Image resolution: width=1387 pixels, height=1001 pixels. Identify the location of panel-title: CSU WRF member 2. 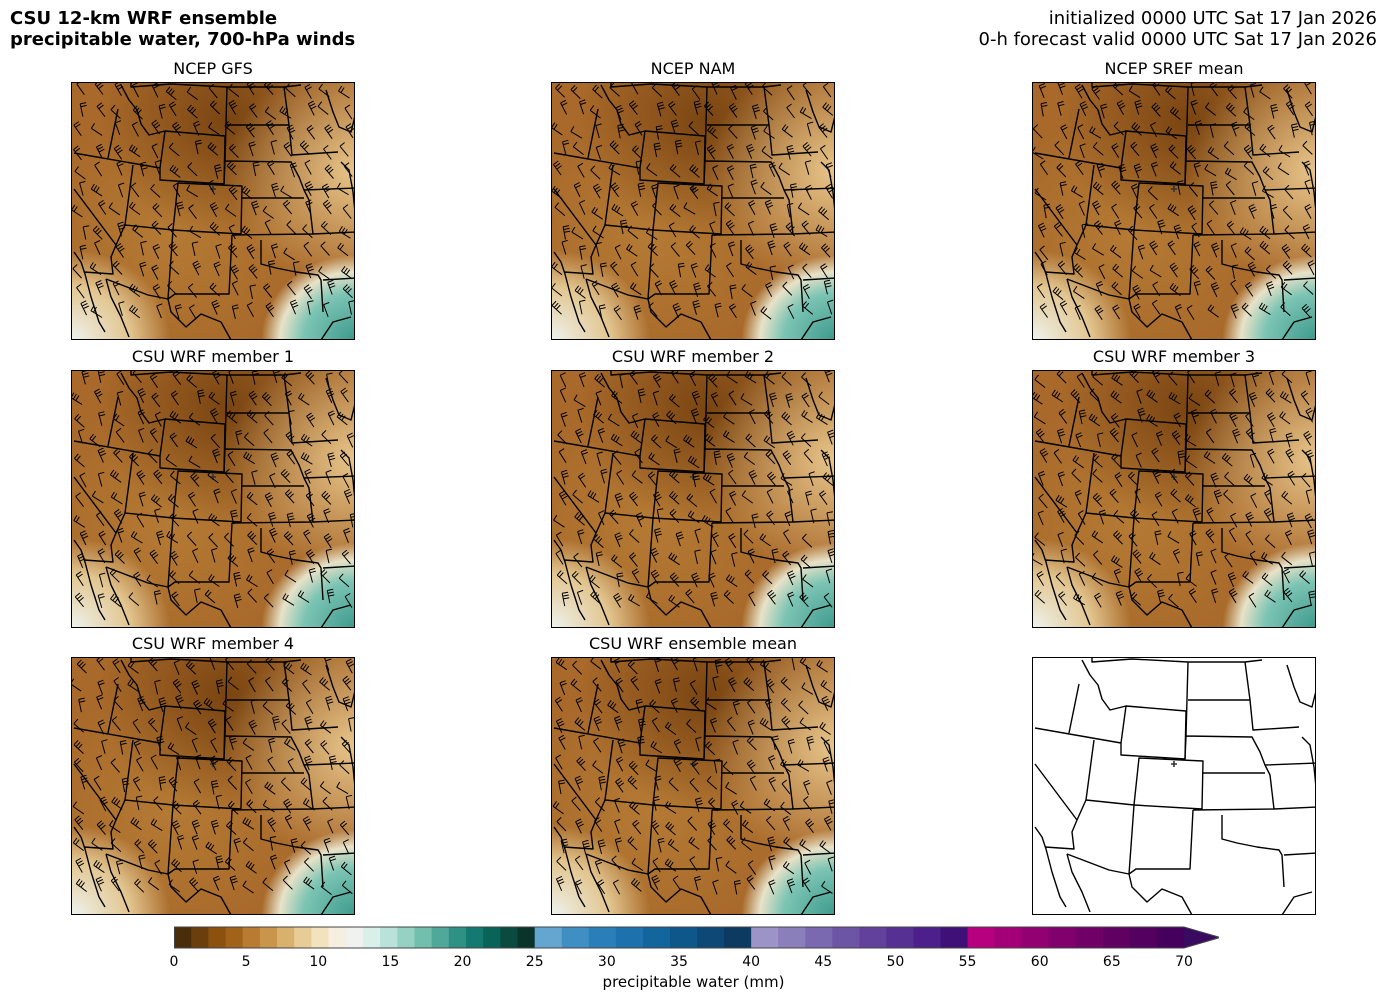
(693, 356).